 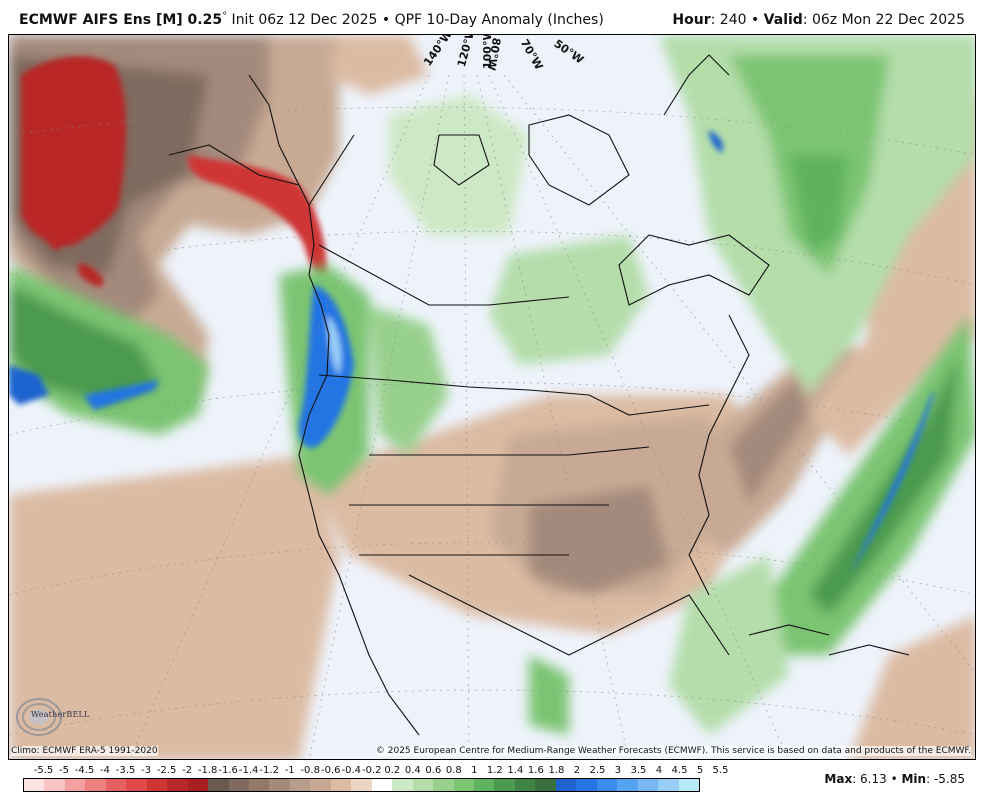 I want to click on colorbar-tick-label: 5.5, so click(x=720, y=770).